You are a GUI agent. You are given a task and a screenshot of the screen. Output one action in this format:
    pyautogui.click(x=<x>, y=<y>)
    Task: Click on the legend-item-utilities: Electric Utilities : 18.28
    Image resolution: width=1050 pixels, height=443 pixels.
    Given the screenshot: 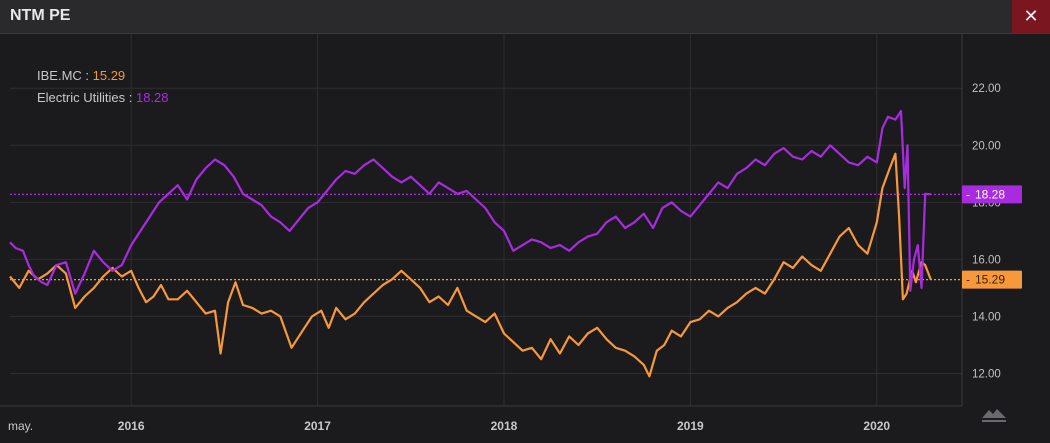 What is the action you would take?
    pyautogui.click(x=103, y=98)
    